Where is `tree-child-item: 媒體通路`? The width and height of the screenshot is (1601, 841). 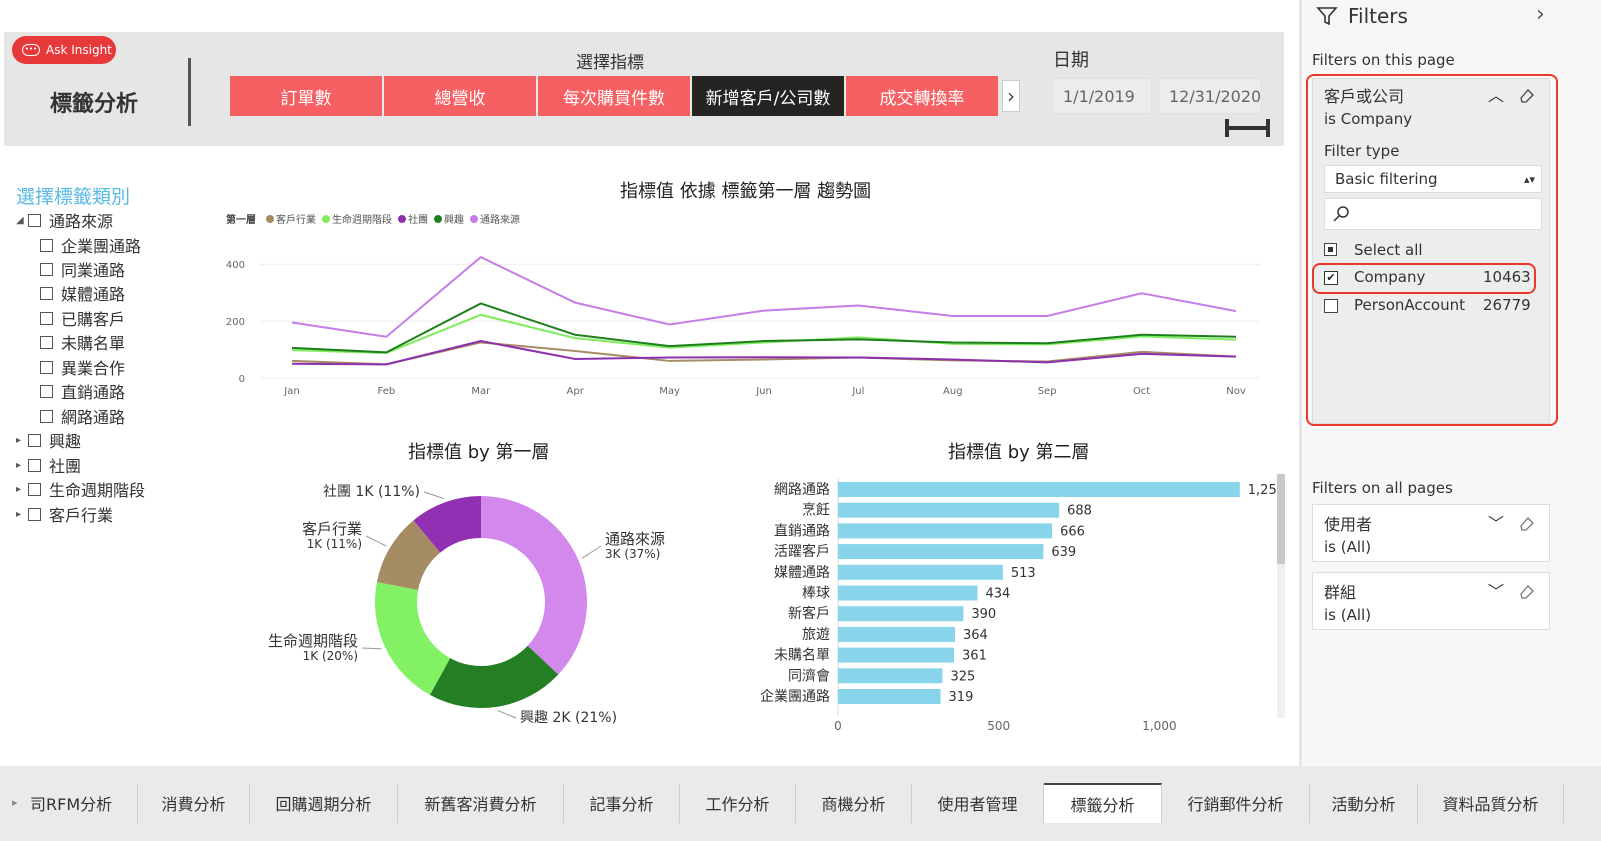 tree-child-item: 媒體通路 is located at coordinates (82, 293).